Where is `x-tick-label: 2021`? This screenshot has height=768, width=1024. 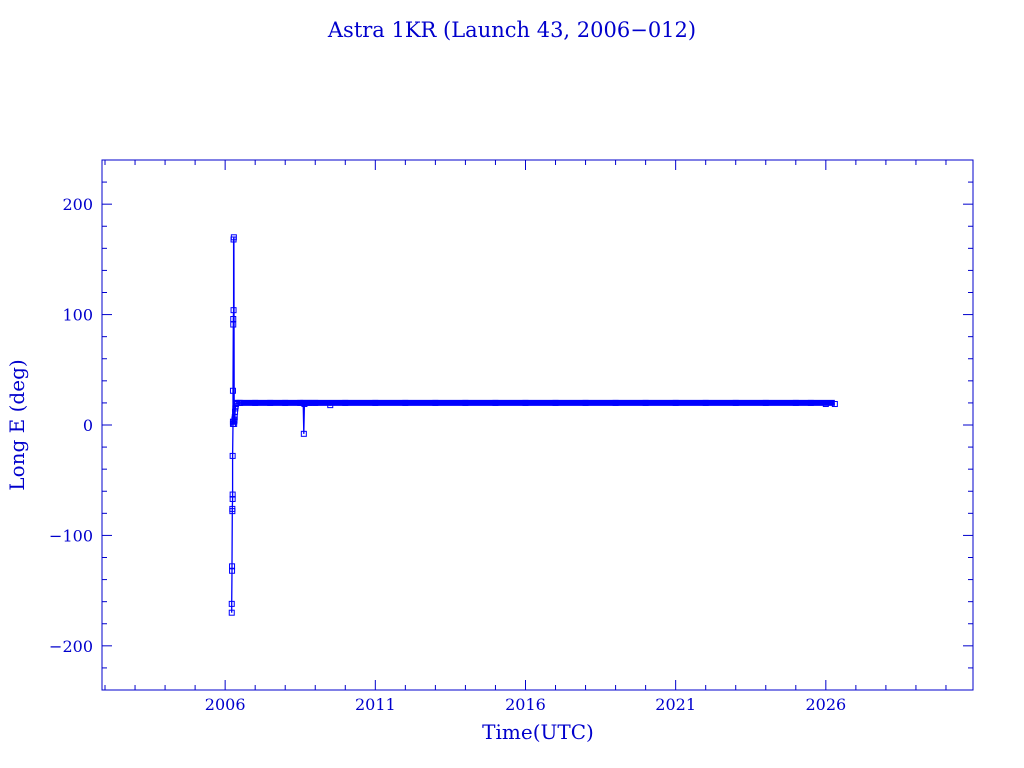 x-tick-label: 2021 is located at coordinates (675, 704).